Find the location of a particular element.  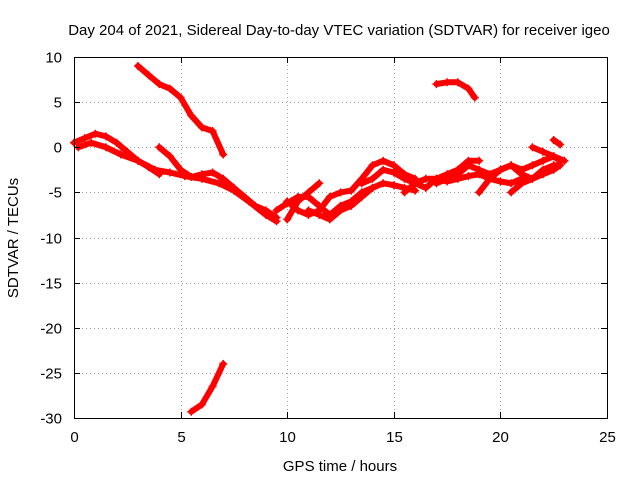

series-arc-p is located at coordinates (546, 154).